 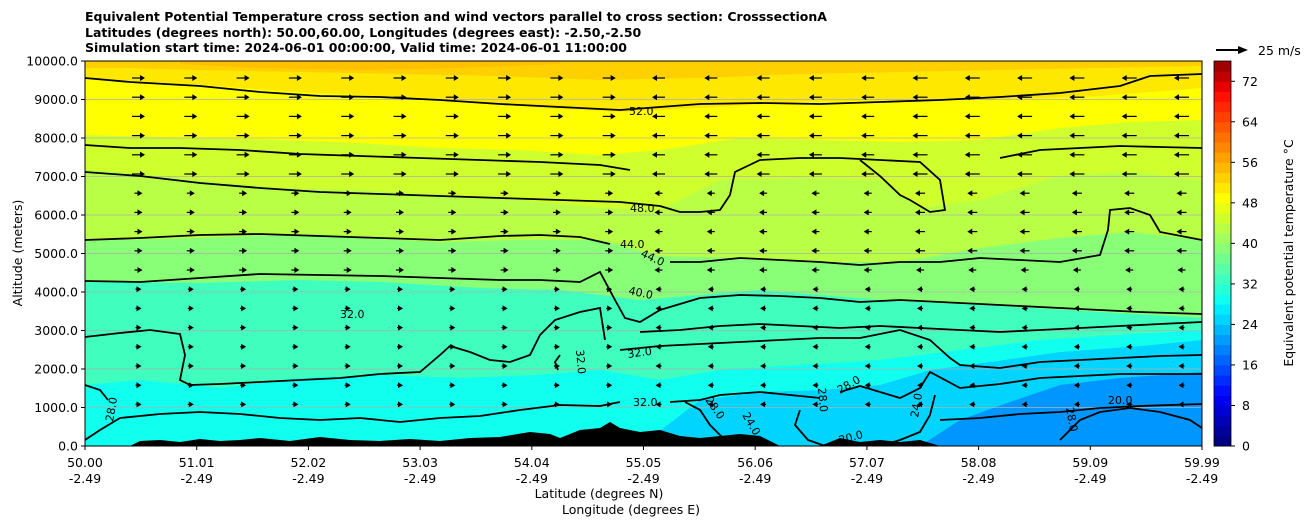 What do you see at coordinates (56, 99) in the screenshot?
I see `y-tick-label-9: 9000.0` at bounding box center [56, 99].